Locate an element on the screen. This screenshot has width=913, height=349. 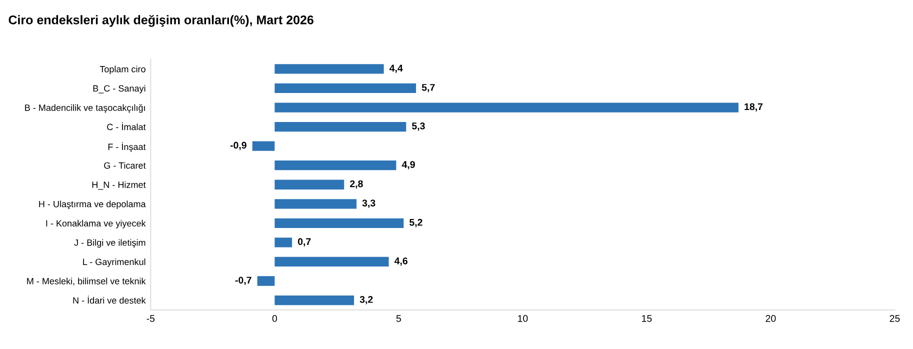
y-tick-label: N - İdari ve destek is located at coordinates (109, 300).